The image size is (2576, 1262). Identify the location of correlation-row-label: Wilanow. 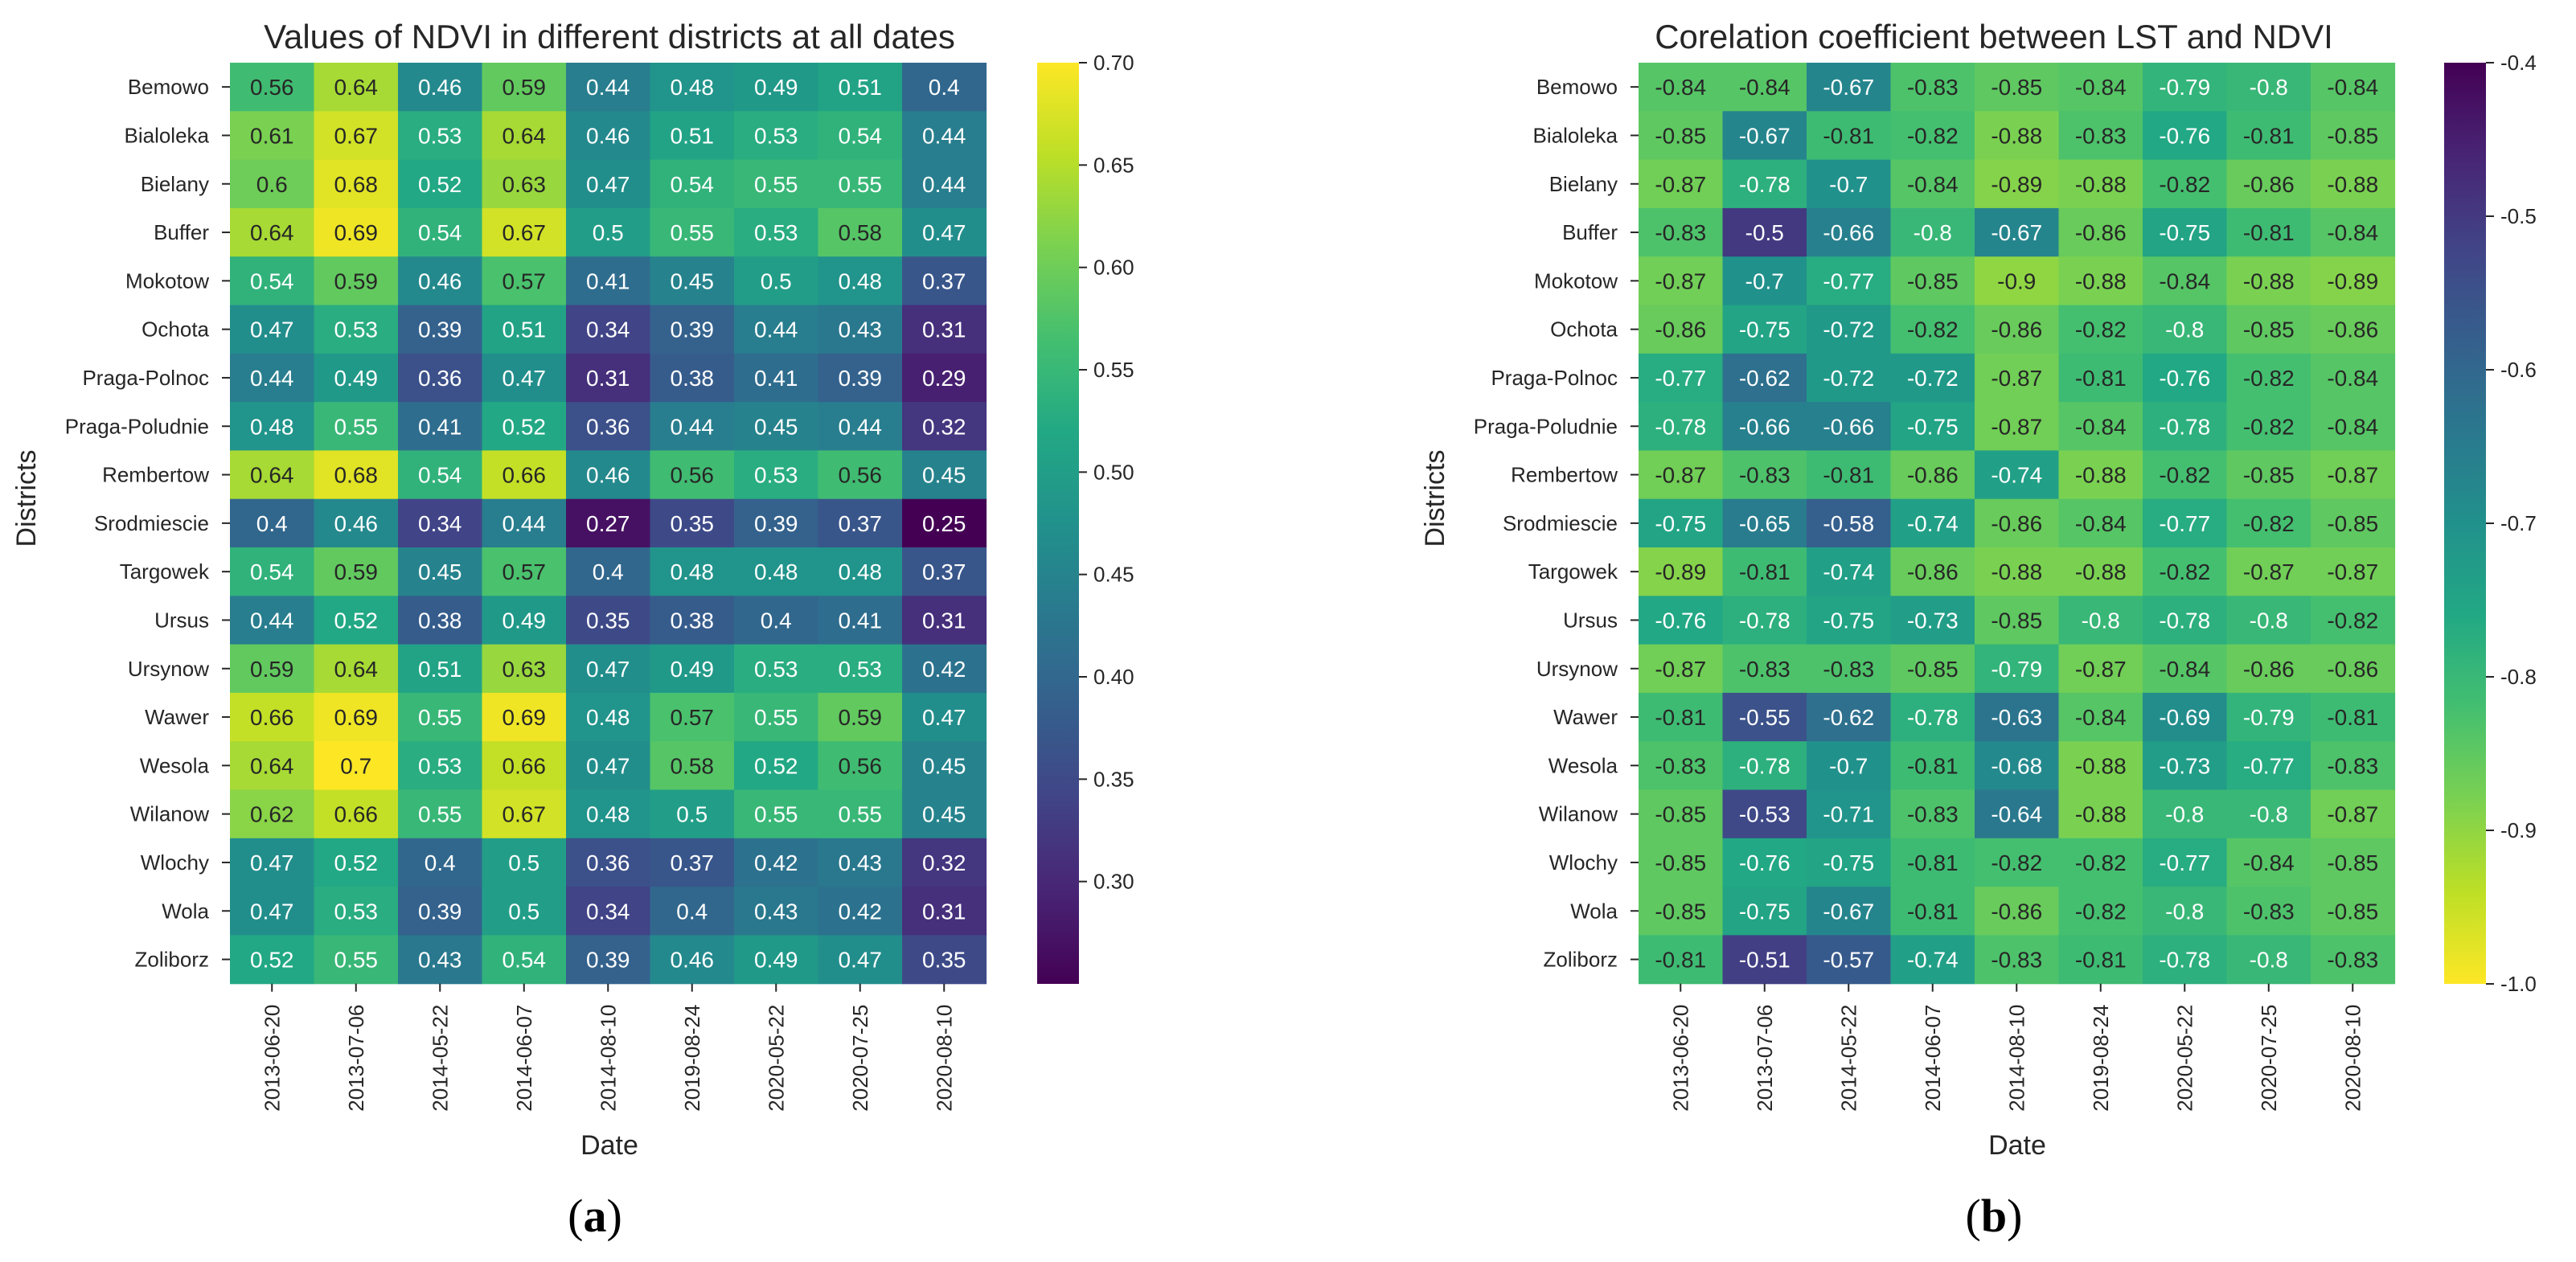
(1578, 814).